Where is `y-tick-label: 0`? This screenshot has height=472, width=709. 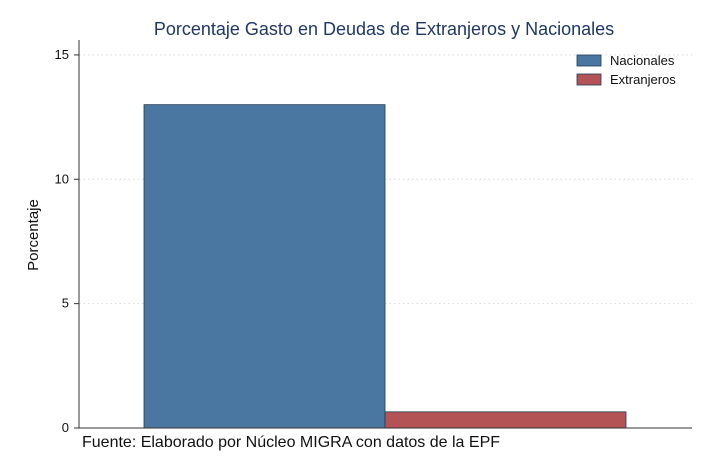
y-tick-label: 0 is located at coordinates (65, 427).